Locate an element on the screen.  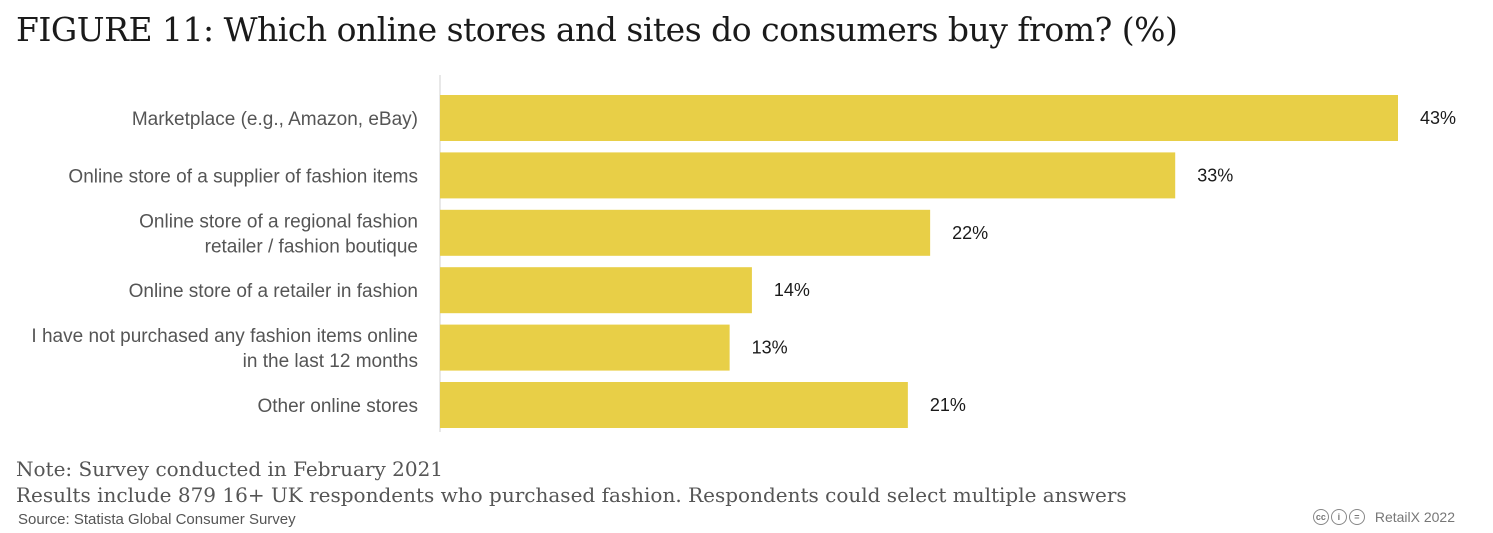
cc-icon: cc is located at coordinates (1320, 517).